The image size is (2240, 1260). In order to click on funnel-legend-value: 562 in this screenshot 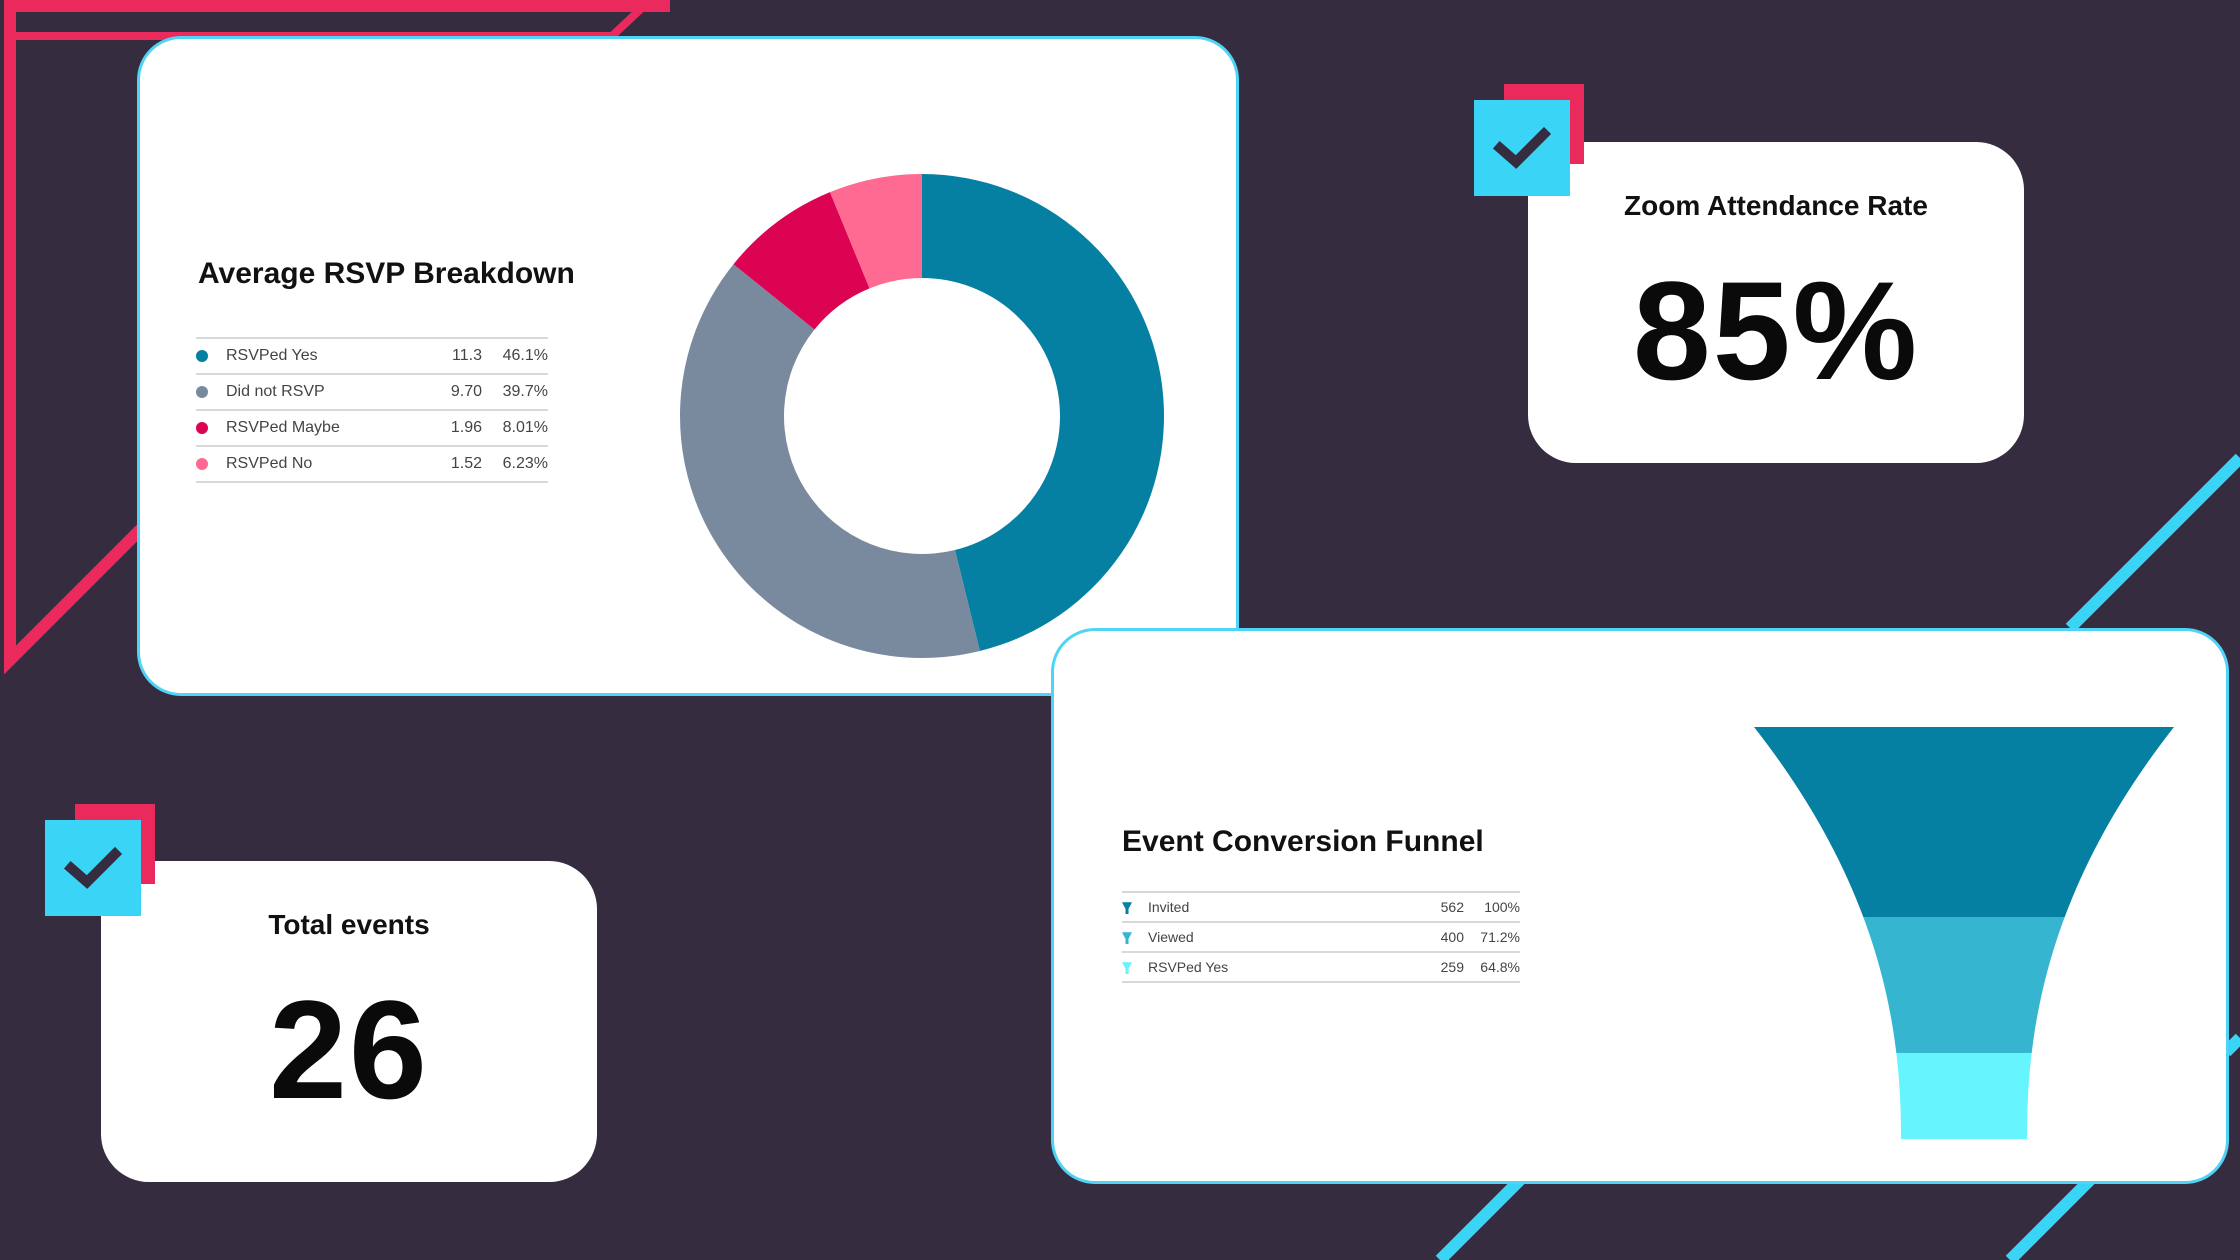, I will do `click(1434, 906)`.